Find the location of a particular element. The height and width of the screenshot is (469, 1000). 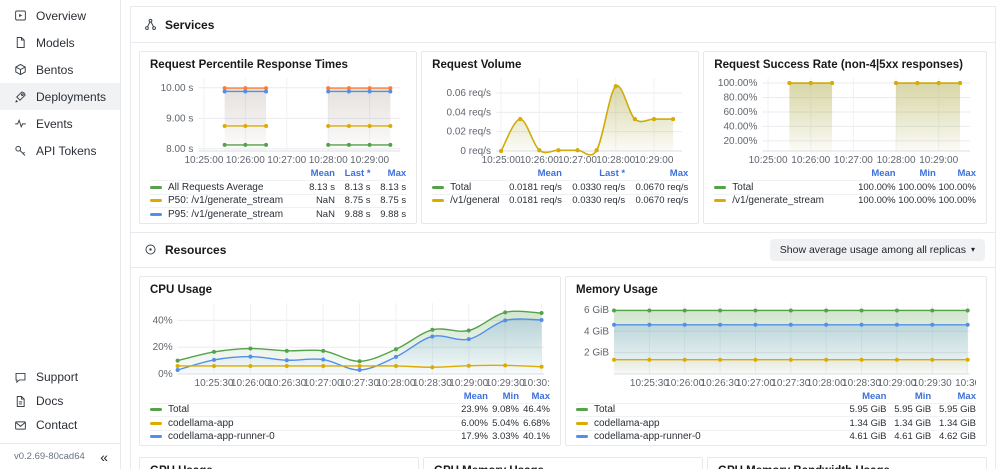

legend-row: P95: /v1/generate_stream NaN 9.88 s 9.88 s is located at coordinates (278, 214).